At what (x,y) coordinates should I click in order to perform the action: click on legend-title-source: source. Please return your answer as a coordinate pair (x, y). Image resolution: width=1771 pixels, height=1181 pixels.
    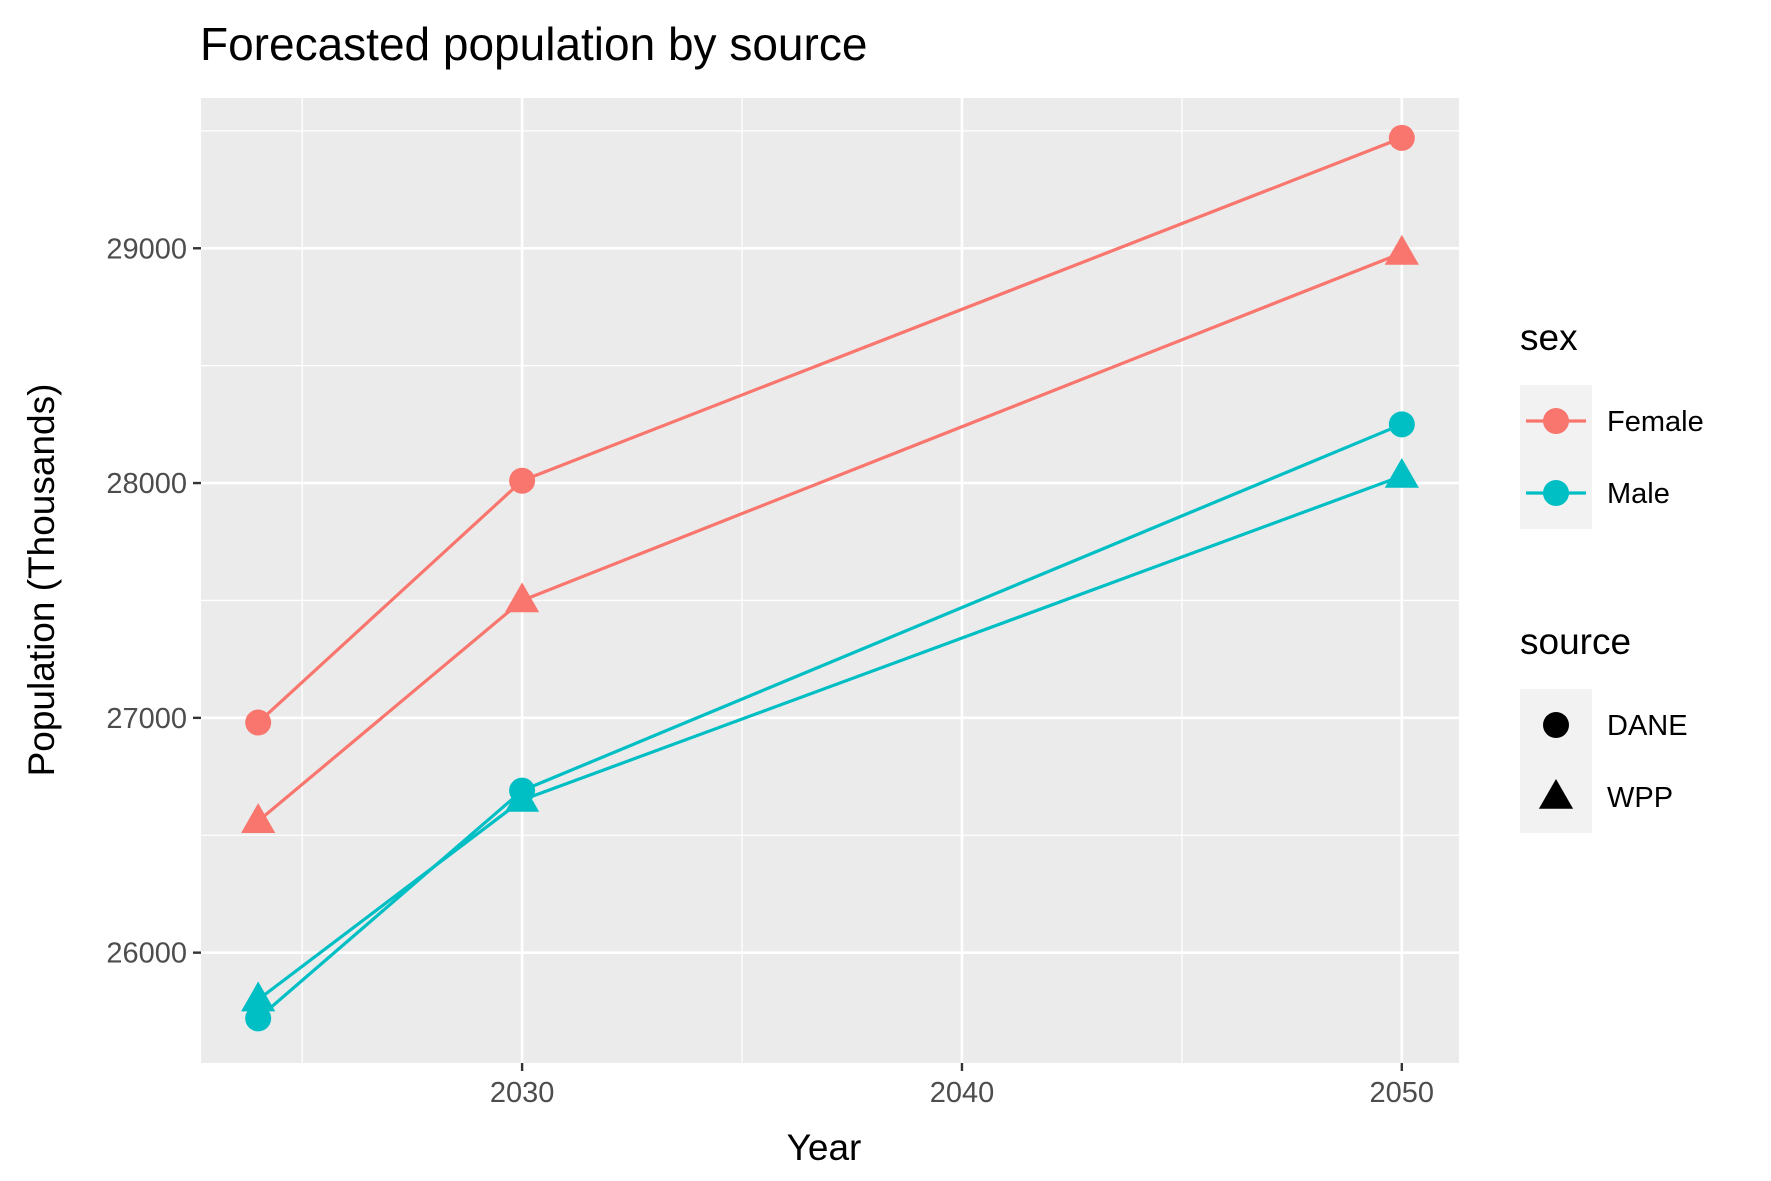
    Looking at the image, I should click on (1575, 641).